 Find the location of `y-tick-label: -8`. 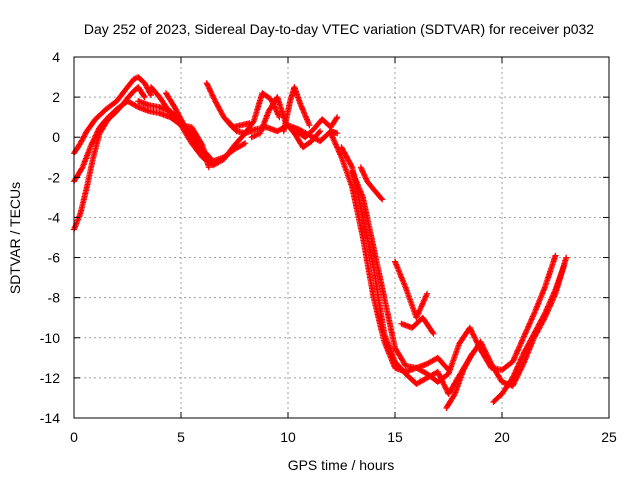

y-tick-label: -8 is located at coordinates (54, 298).